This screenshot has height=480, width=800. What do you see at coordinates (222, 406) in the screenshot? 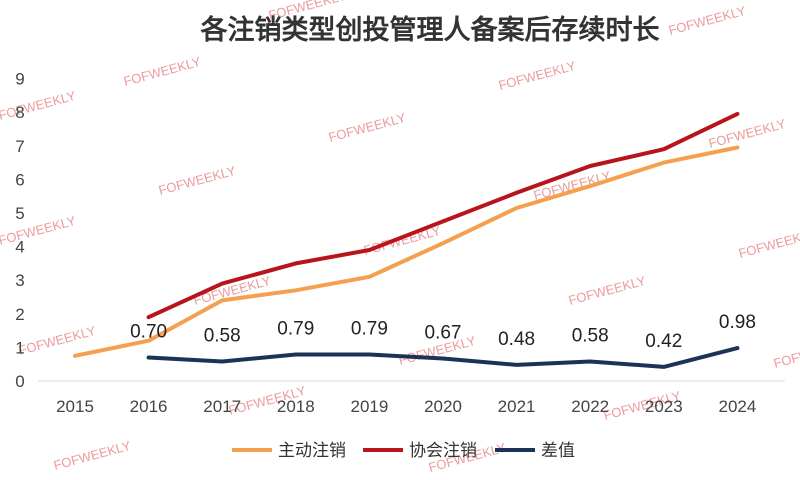
I see `x-tick-label: 2017` at bounding box center [222, 406].